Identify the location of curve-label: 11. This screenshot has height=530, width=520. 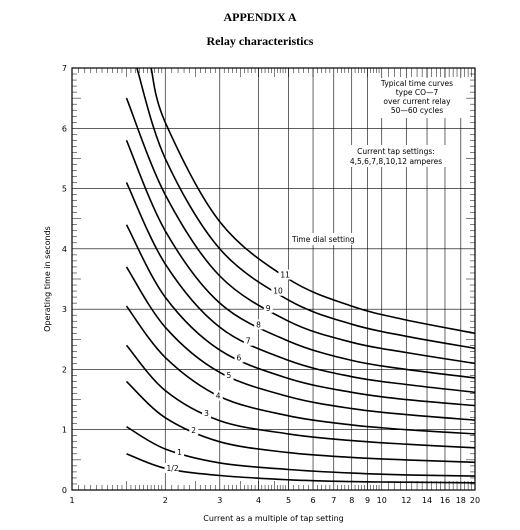
(285, 275).